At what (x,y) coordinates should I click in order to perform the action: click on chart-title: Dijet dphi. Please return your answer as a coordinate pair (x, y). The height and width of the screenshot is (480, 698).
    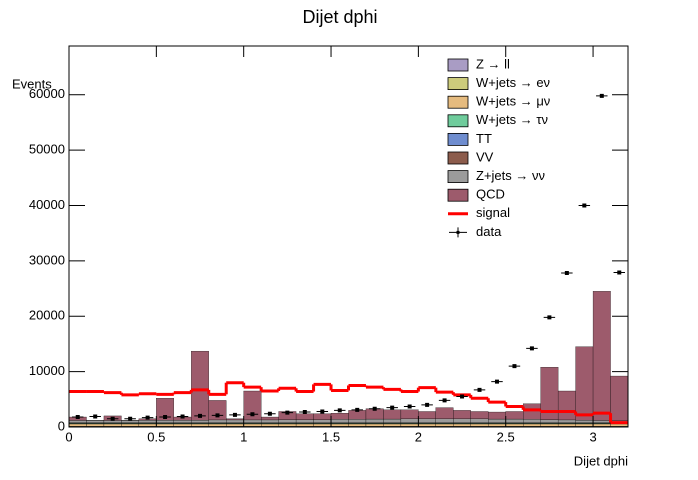
    Looking at the image, I should click on (339, 17).